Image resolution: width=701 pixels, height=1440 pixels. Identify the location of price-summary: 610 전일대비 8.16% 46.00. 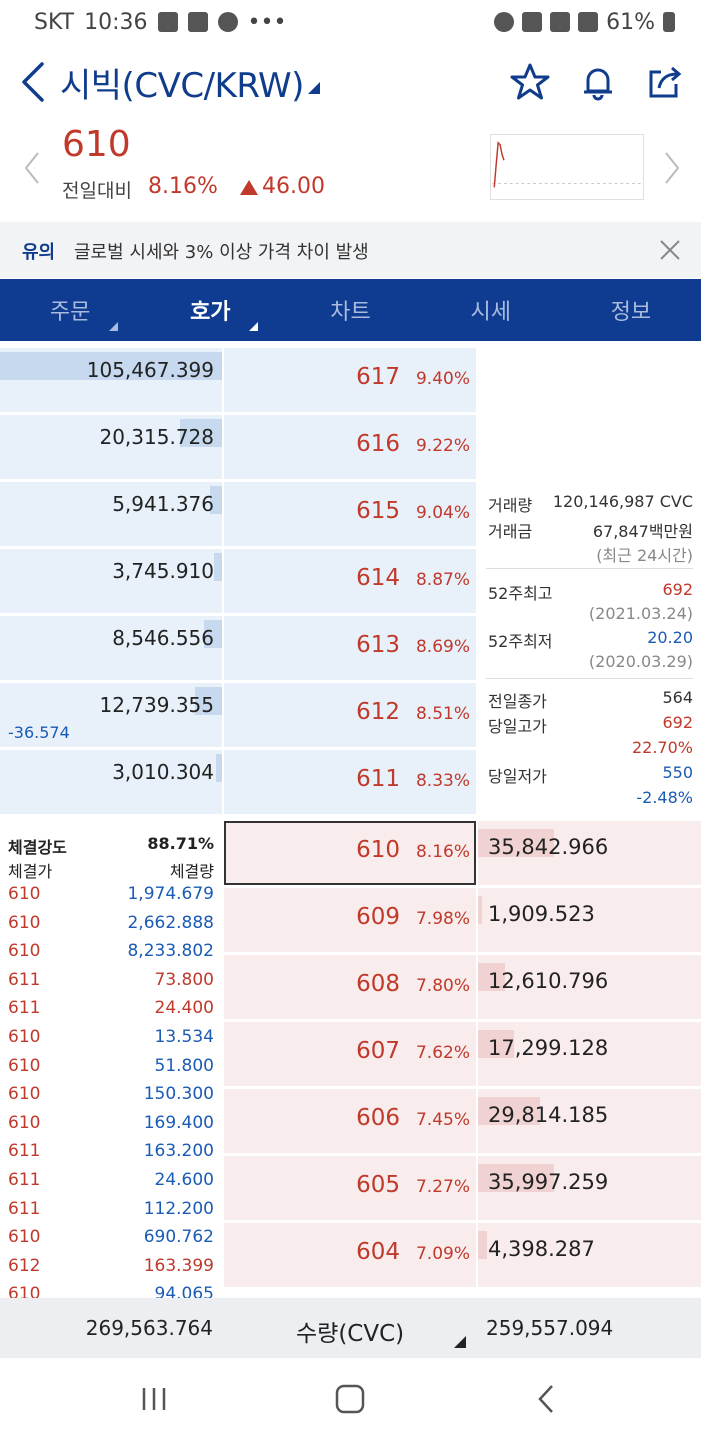
(350, 170).